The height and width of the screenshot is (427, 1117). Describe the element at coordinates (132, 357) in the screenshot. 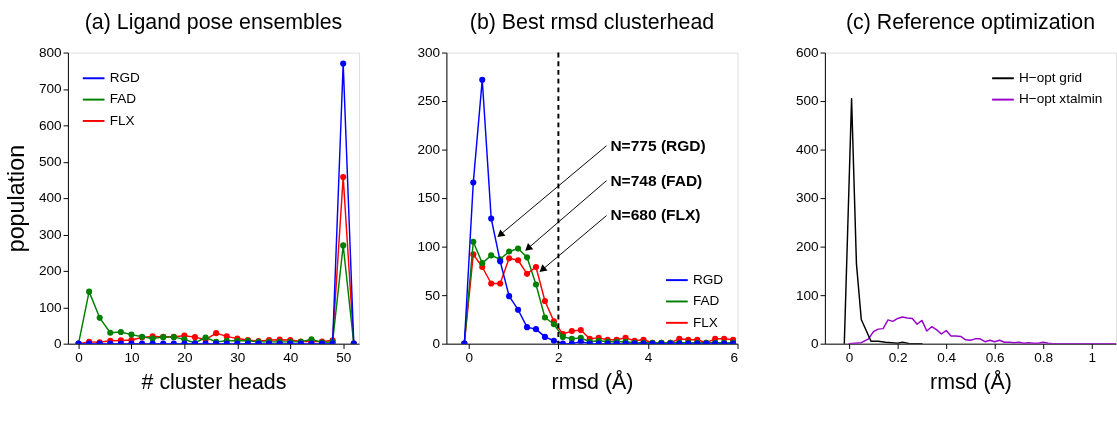

I see `x-tick-label: 10` at that location.